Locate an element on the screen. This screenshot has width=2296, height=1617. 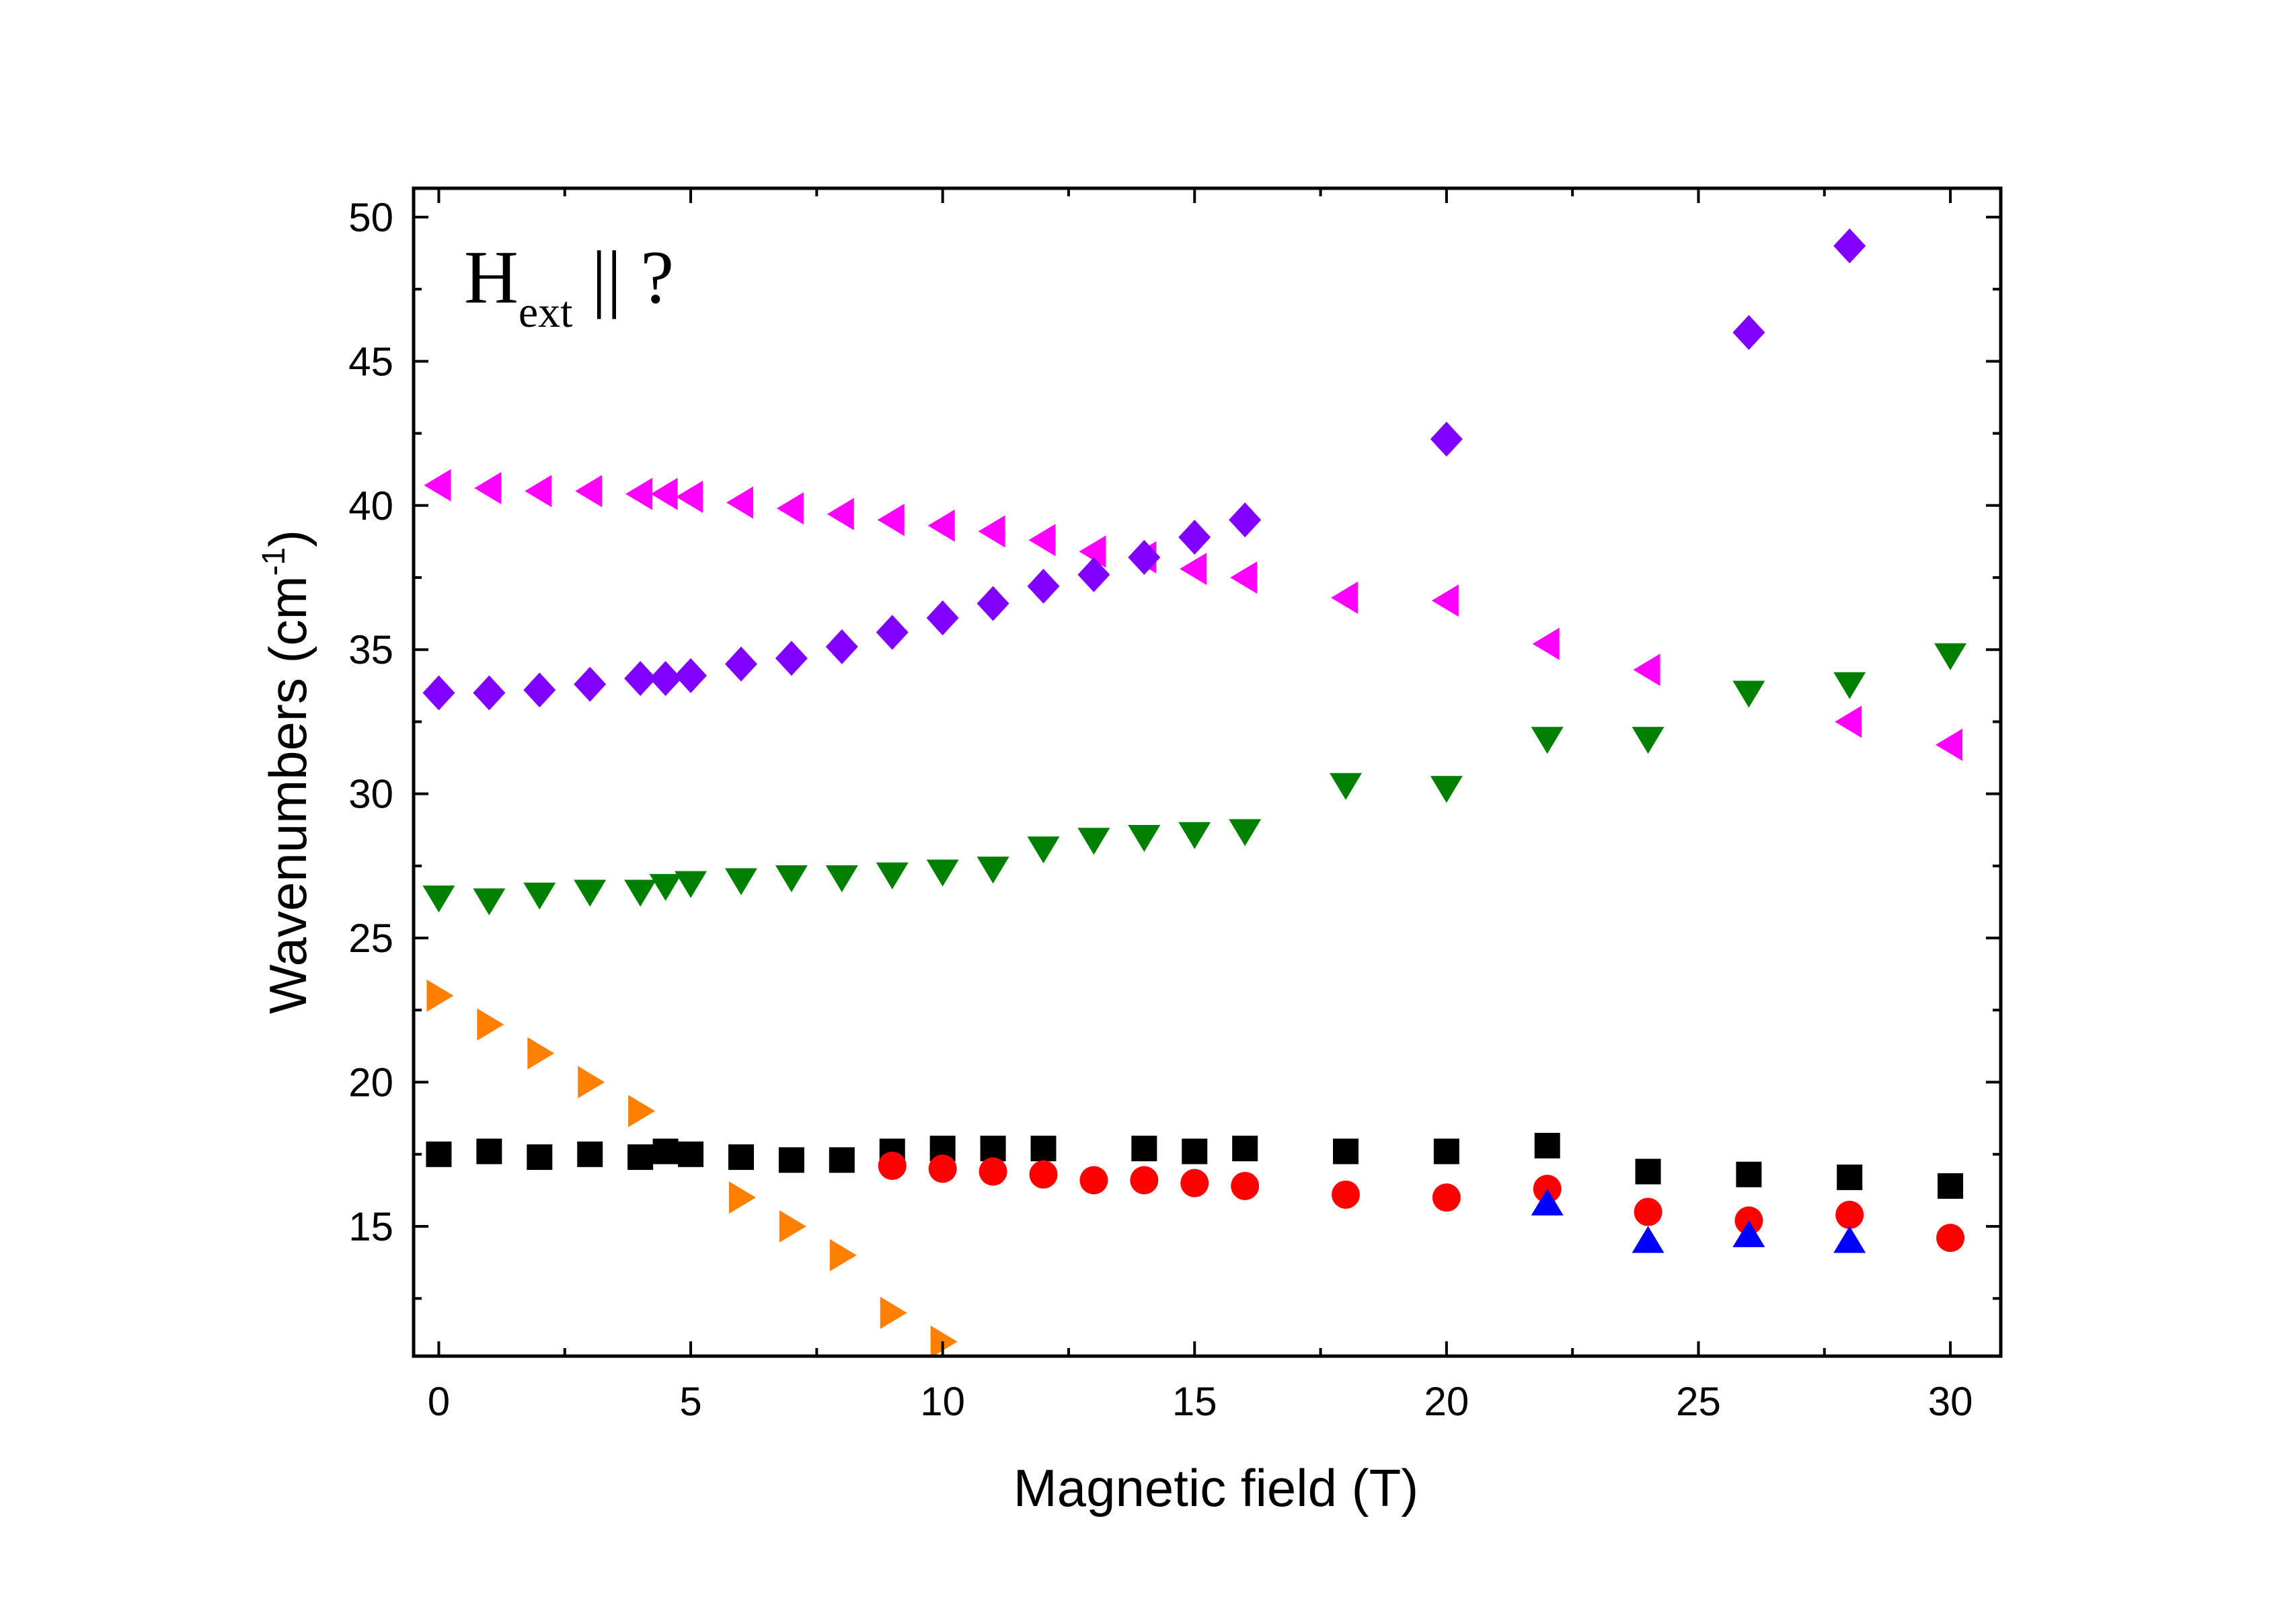
x-axis-title: Magnetic field (T) is located at coordinates (1216, 1488).